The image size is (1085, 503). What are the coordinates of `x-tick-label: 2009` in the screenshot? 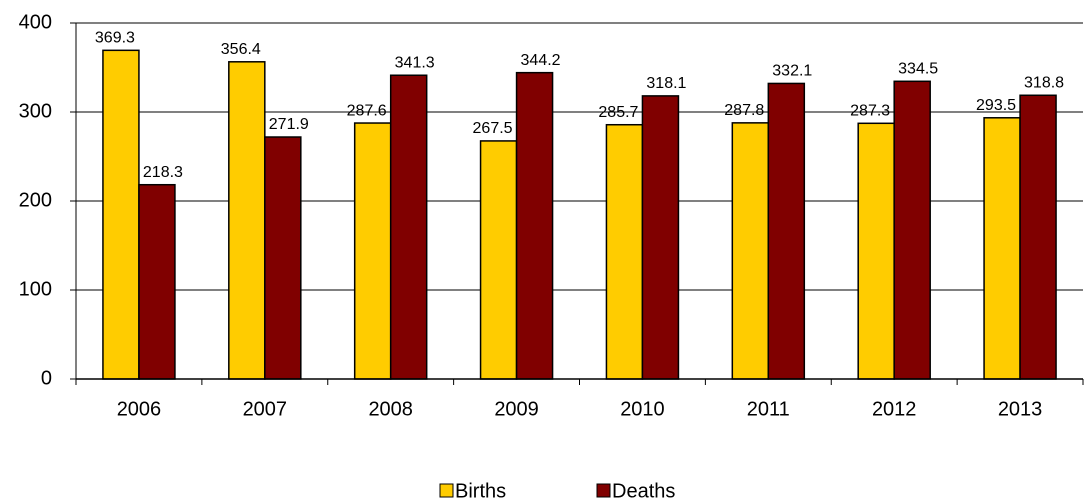 It's located at (516, 409).